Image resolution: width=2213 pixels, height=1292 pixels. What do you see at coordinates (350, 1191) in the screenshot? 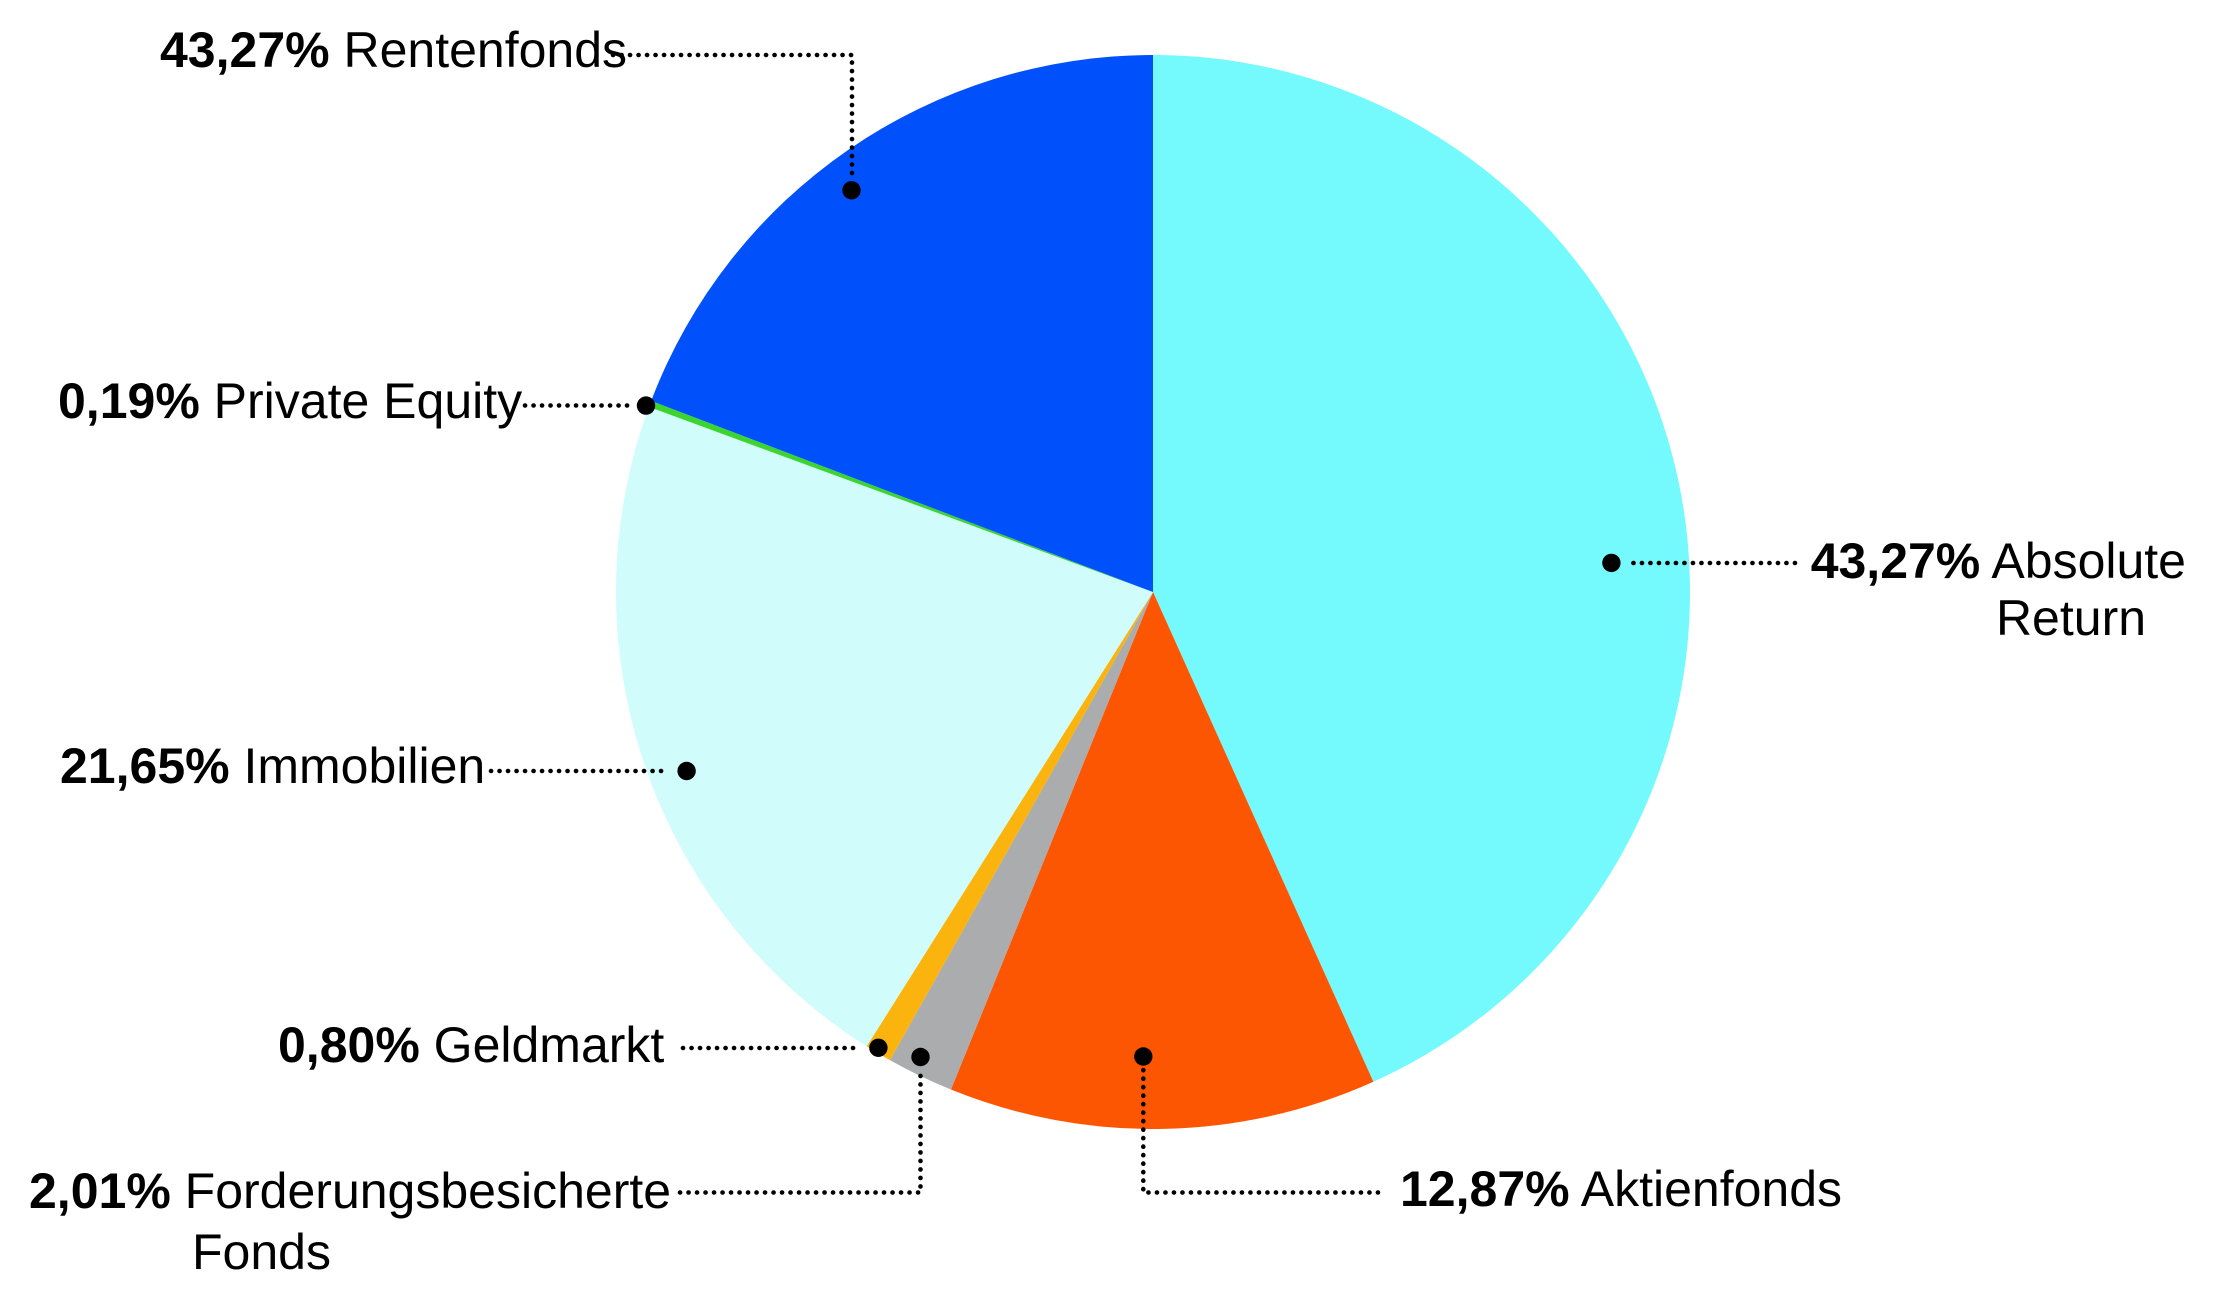
I see `svg-text: 2,01% Forderungsbesicherte` at bounding box center [350, 1191].